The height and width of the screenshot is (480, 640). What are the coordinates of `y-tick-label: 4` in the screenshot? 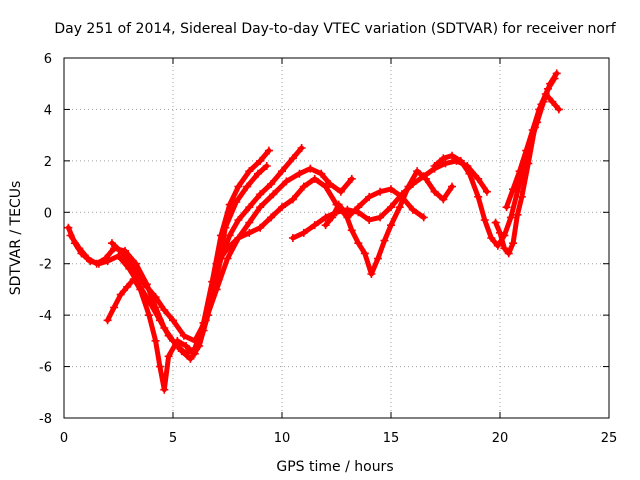 It's located at (48, 110).